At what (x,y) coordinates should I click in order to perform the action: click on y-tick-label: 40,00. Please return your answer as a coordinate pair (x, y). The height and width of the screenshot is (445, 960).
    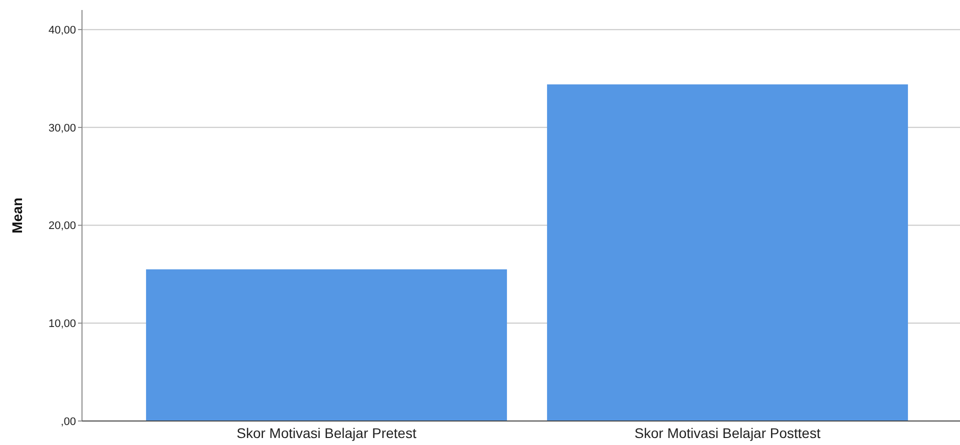
    Looking at the image, I should click on (62, 30).